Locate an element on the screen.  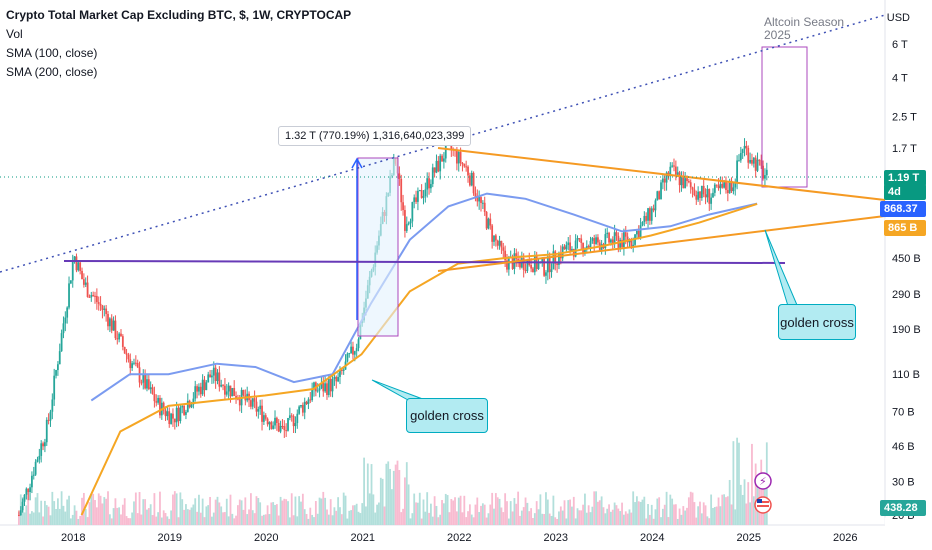
measure-range-box is located at coordinates (378, 247).